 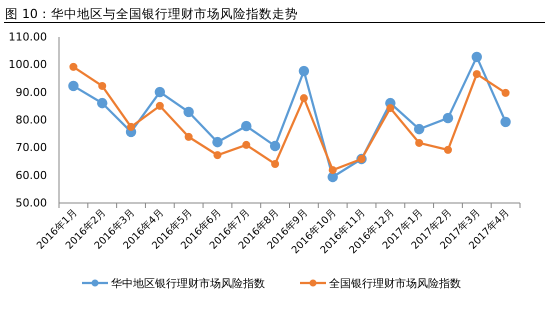 What do you see at coordinates (27, 37) in the screenshot?
I see `y-tick-label: 110.00` at bounding box center [27, 37].